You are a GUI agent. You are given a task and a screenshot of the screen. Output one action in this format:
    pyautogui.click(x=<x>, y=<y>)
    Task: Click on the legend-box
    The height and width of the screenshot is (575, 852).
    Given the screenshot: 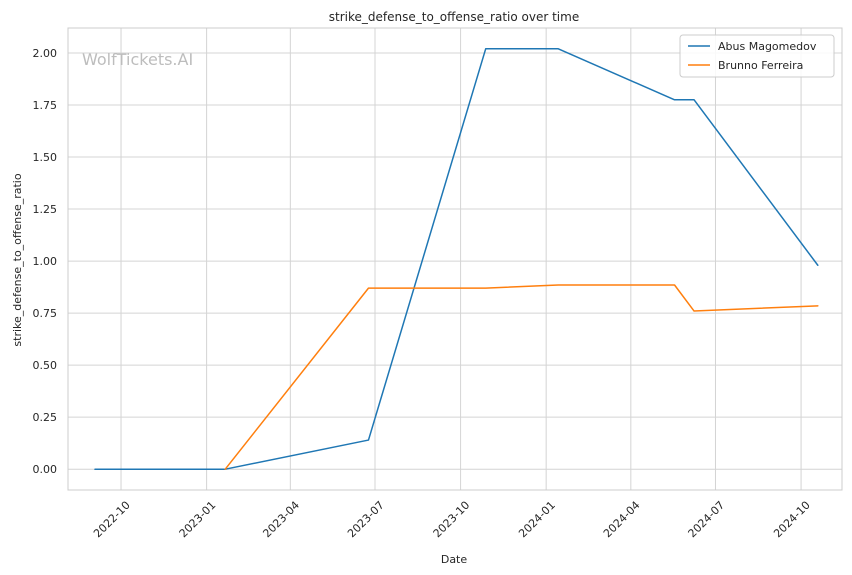 What is the action you would take?
    pyautogui.click(x=757, y=56)
    